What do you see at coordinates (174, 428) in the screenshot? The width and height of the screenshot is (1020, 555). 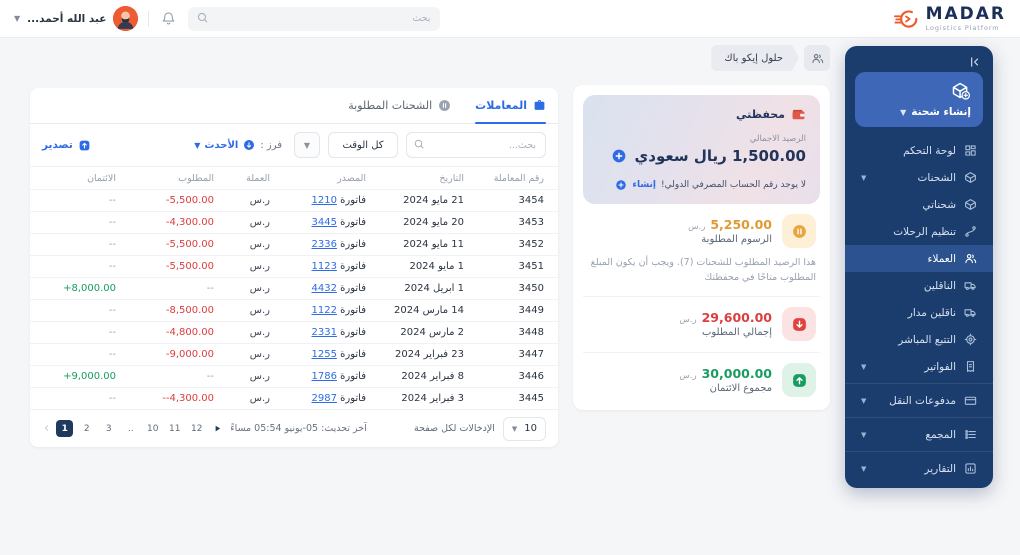 I see `page-button: 11` at bounding box center [174, 428].